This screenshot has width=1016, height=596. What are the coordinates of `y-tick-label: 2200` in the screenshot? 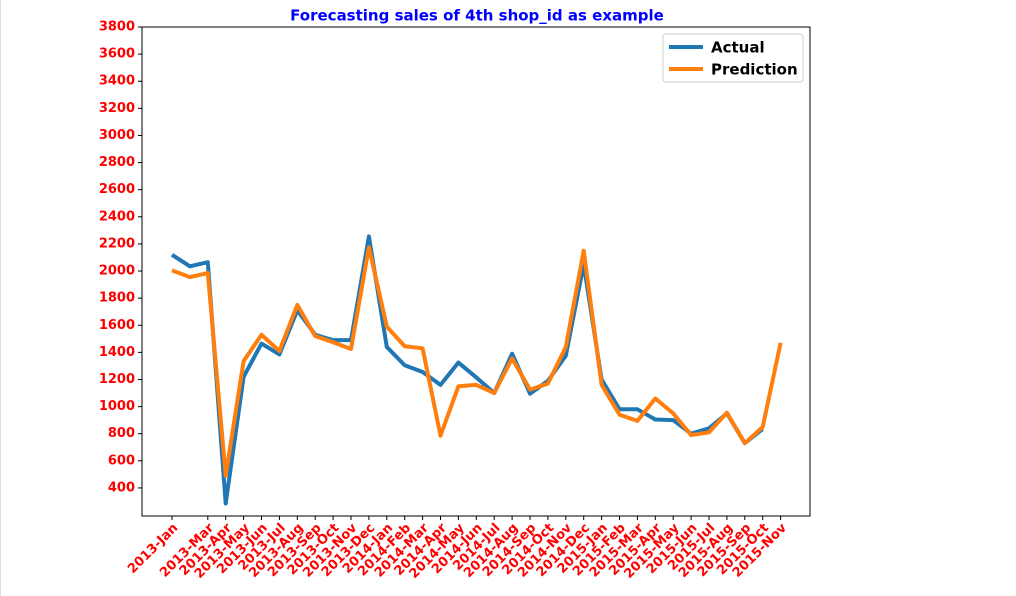 It's located at (117, 243).